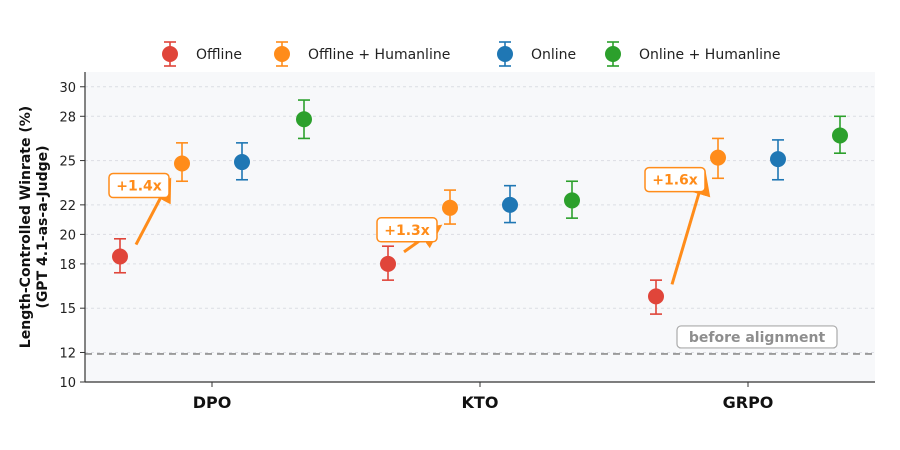  What do you see at coordinates (480, 402) in the screenshot?
I see `x-tick-label: KTO` at bounding box center [480, 402].